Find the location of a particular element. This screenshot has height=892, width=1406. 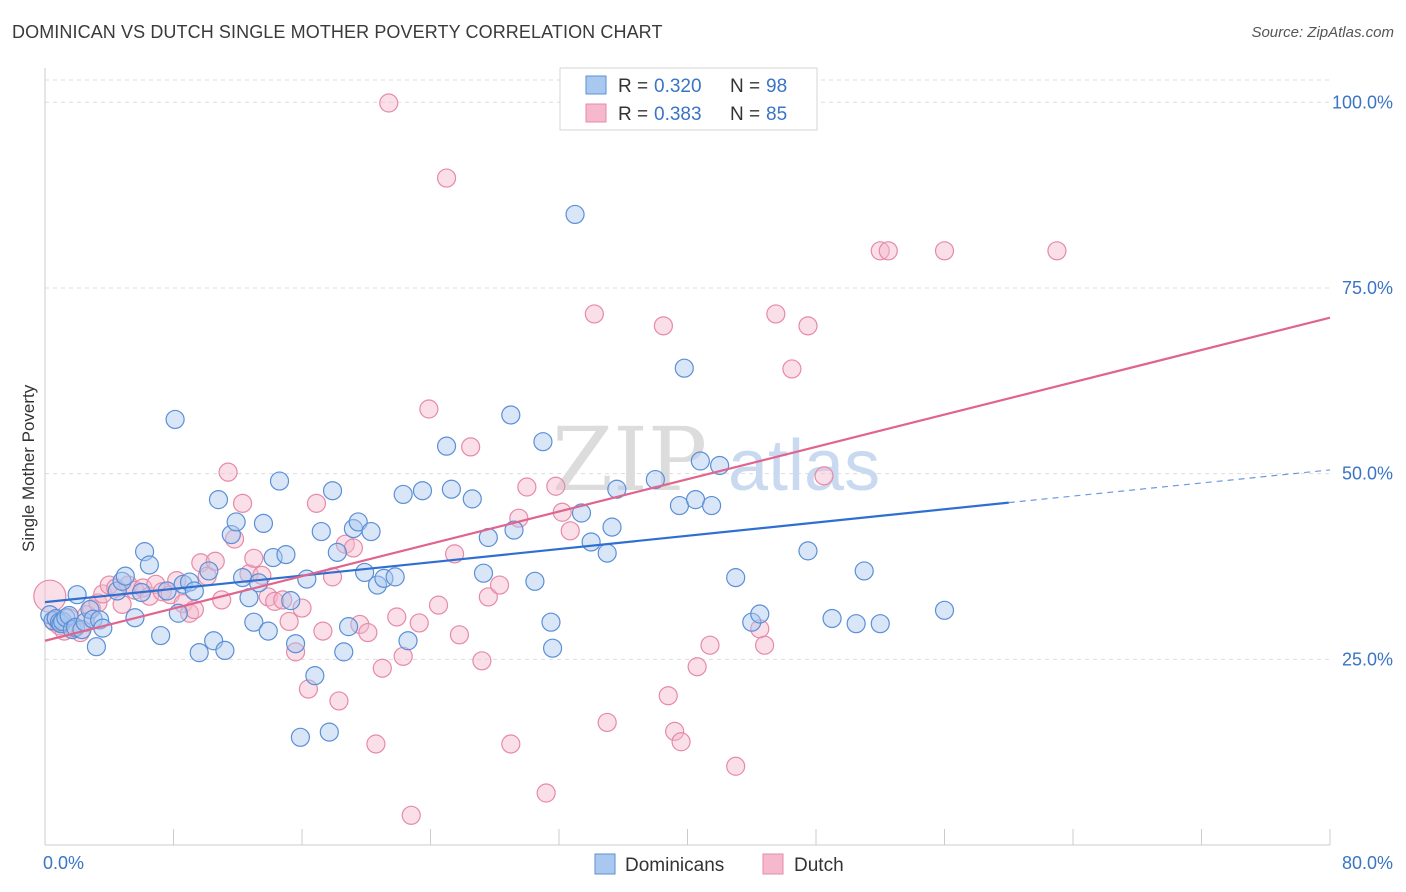

watermark-zip: ZIP is located at coordinates (629, 459).